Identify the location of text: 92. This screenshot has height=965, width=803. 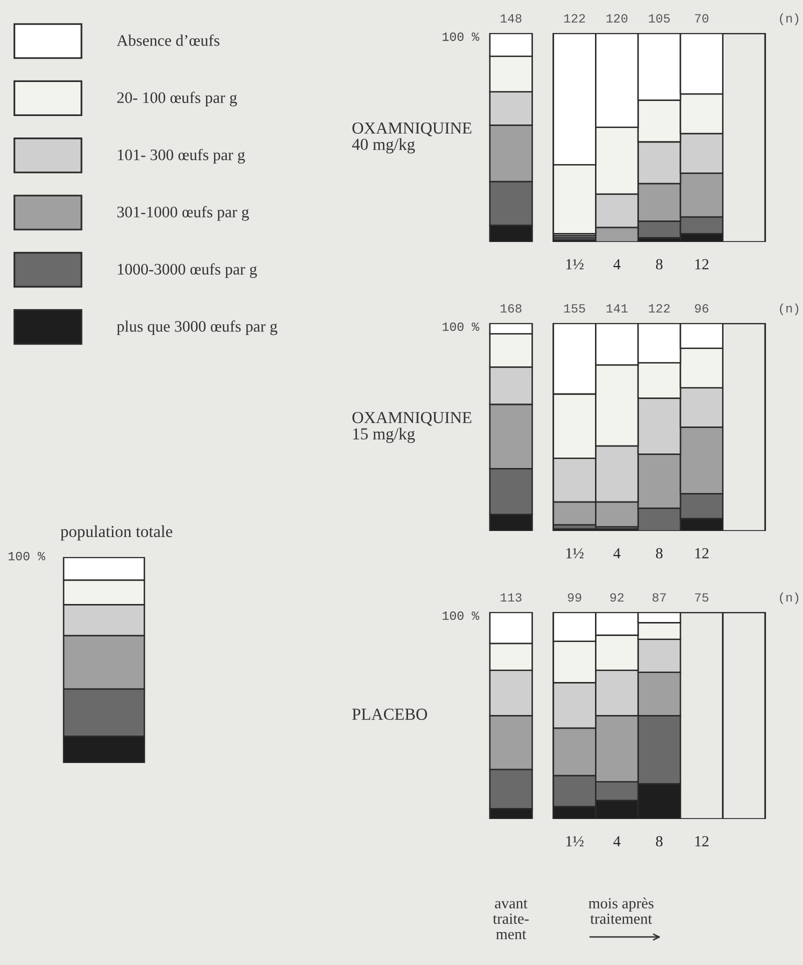
(617, 597).